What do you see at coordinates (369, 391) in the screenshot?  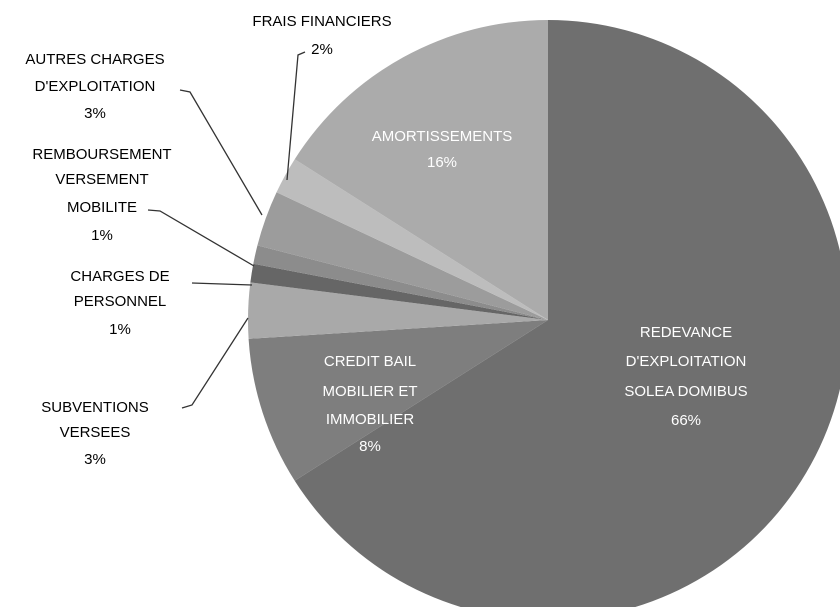 I see `slice-label: MOBILIER ET` at bounding box center [369, 391].